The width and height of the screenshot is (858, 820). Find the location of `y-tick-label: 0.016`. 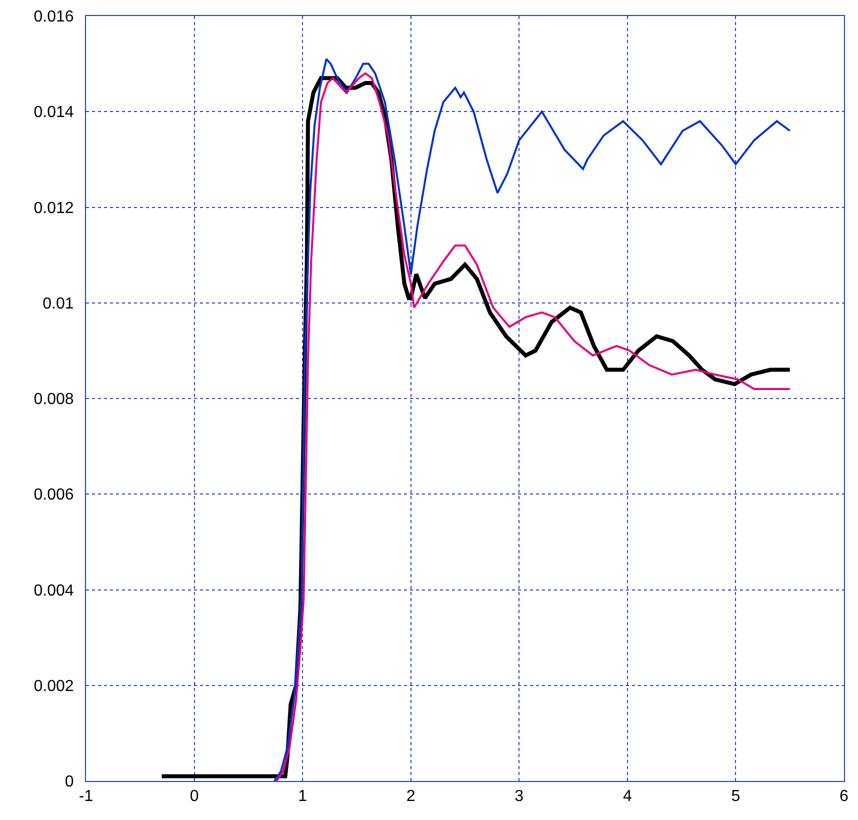

y-tick-label: 0.016 is located at coordinates (54, 17).